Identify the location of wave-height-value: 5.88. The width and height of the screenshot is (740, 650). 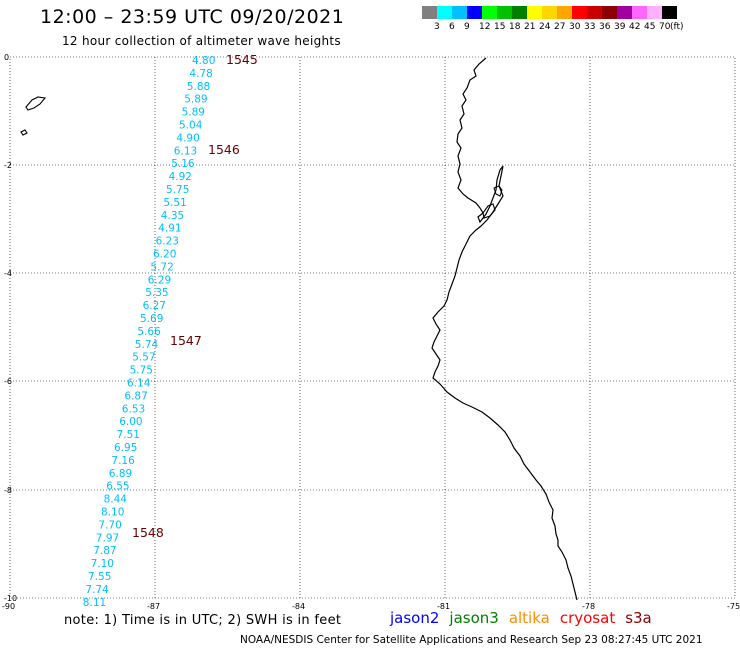
(198, 87).